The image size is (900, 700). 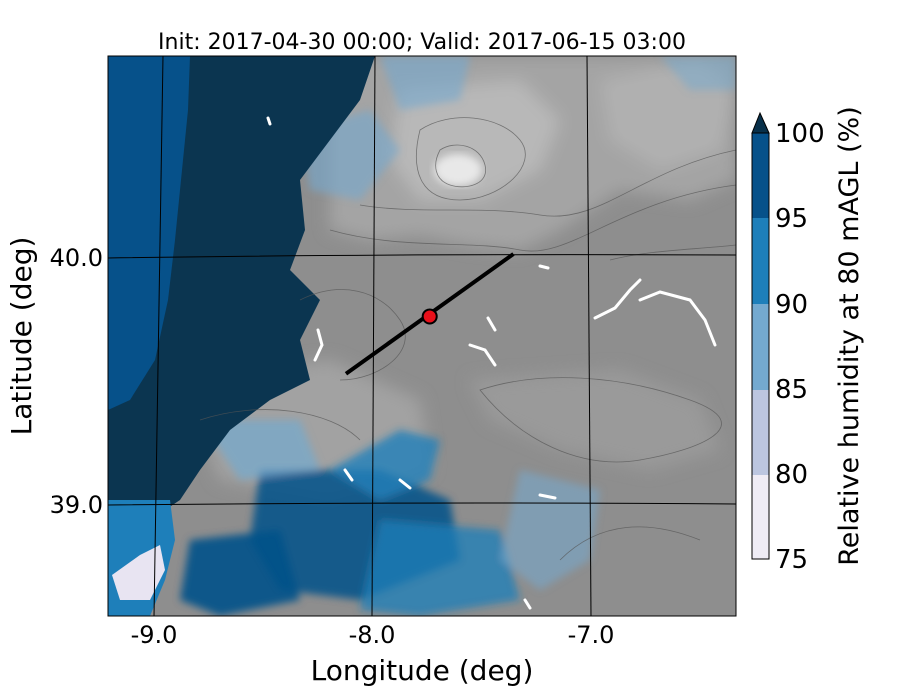 I want to click on y-axis-label: Latitude (deg), so click(x=21, y=336).